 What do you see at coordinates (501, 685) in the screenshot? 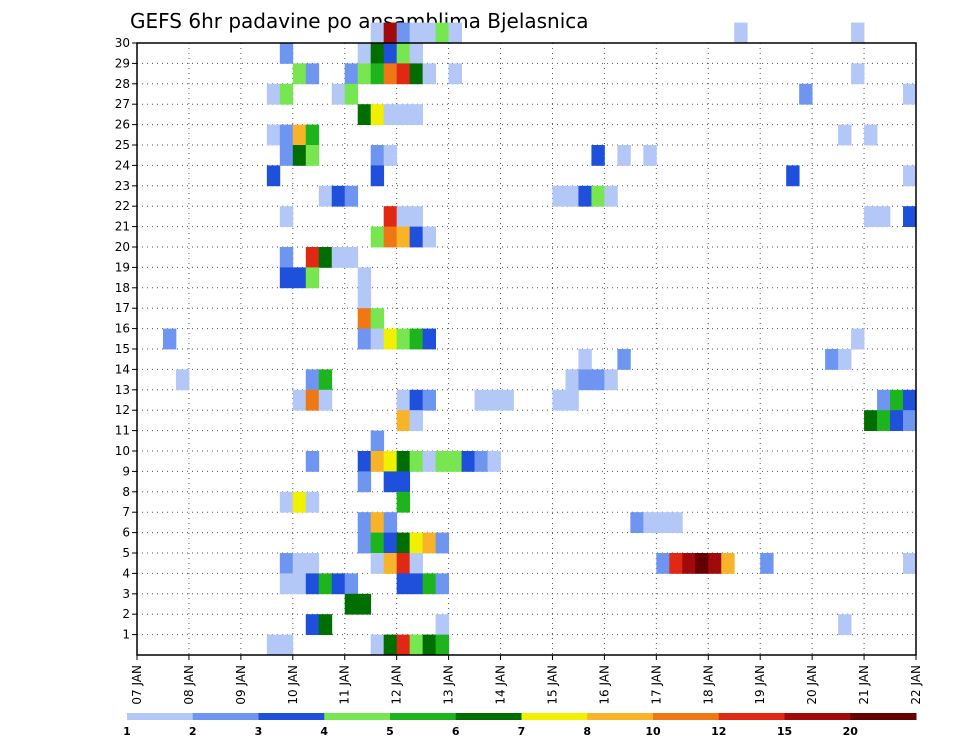
I see `x-tick-label: 14 JAN` at bounding box center [501, 685].